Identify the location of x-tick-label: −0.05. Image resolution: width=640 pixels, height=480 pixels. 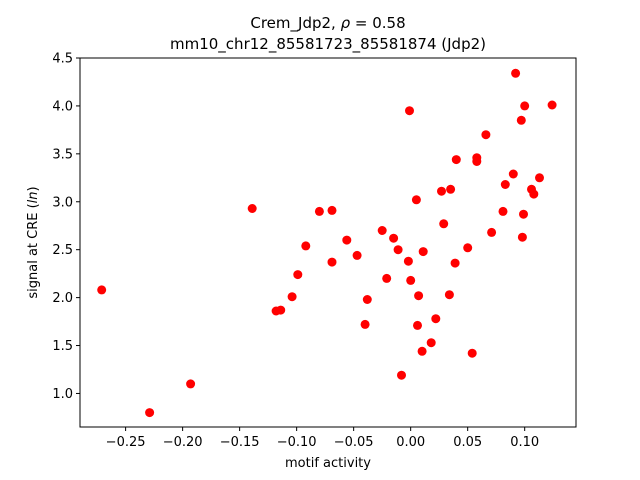
(354, 442).